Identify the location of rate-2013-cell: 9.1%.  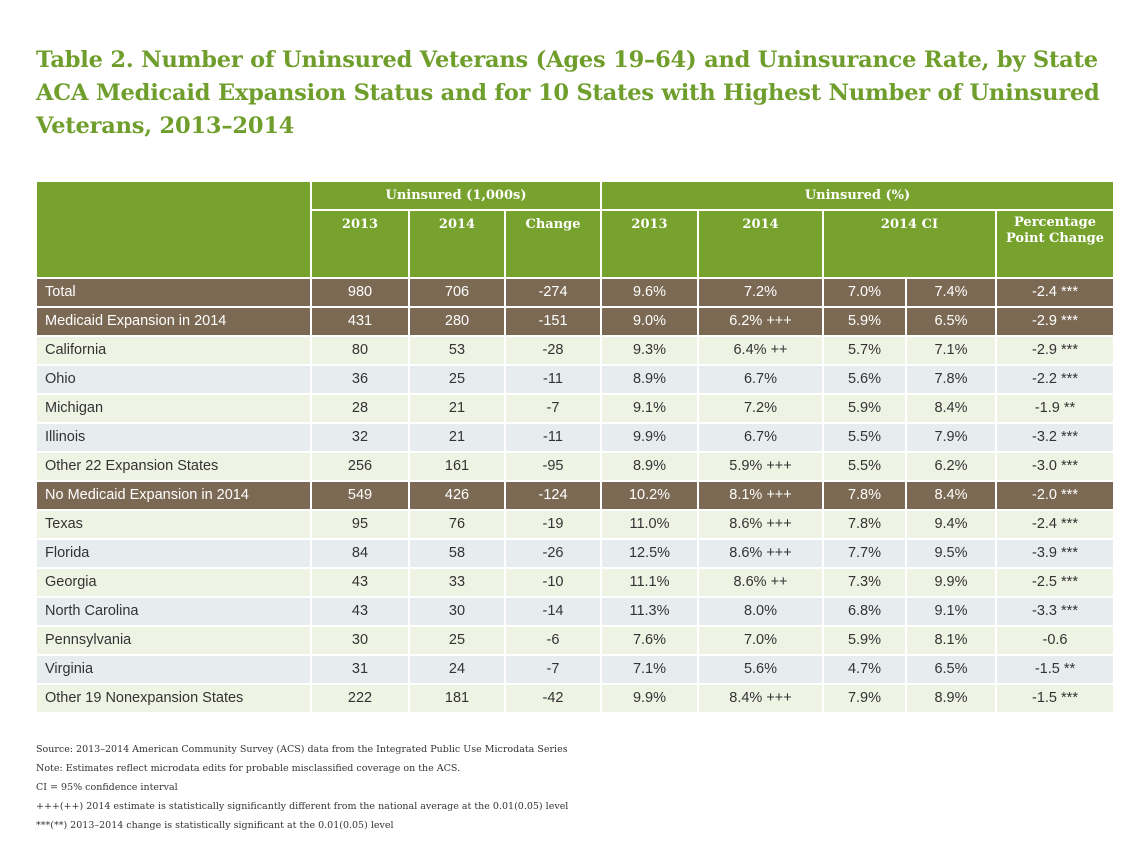
(649, 408).